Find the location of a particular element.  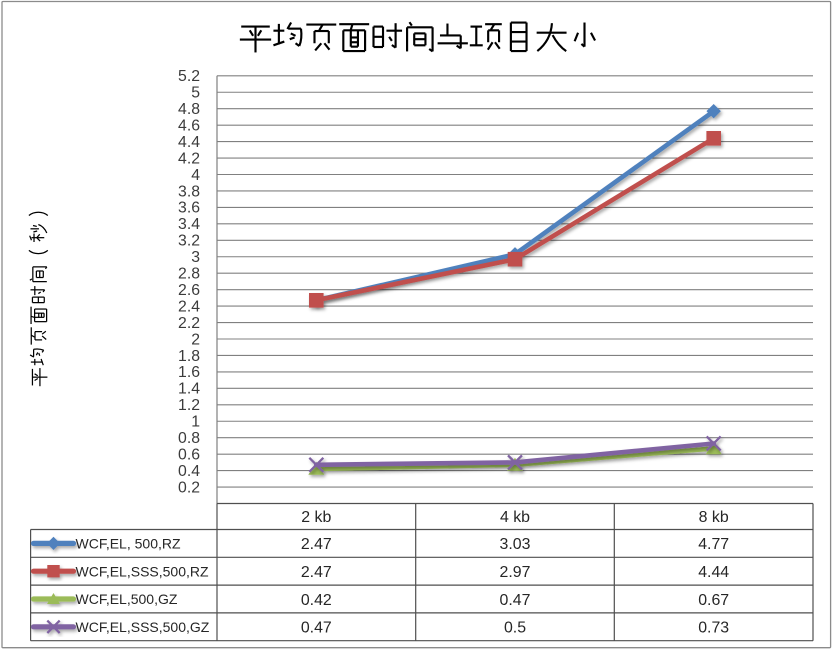

svg-text: 3.4 is located at coordinates (189, 224).